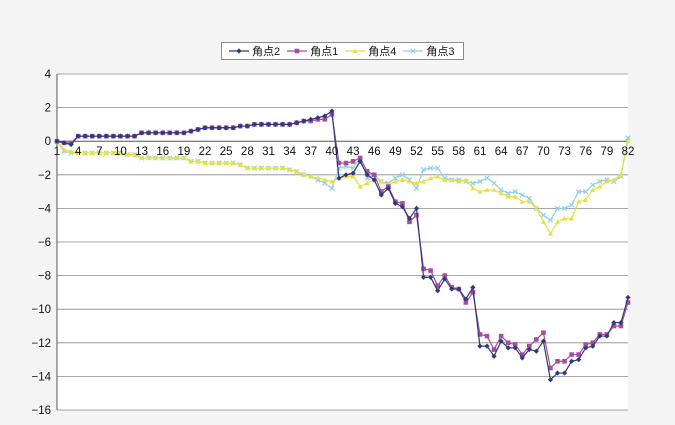  What do you see at coordinates (48, 142) in the screenshot?
I see `y-tick-label: 0` at bounding box center [48, 142].